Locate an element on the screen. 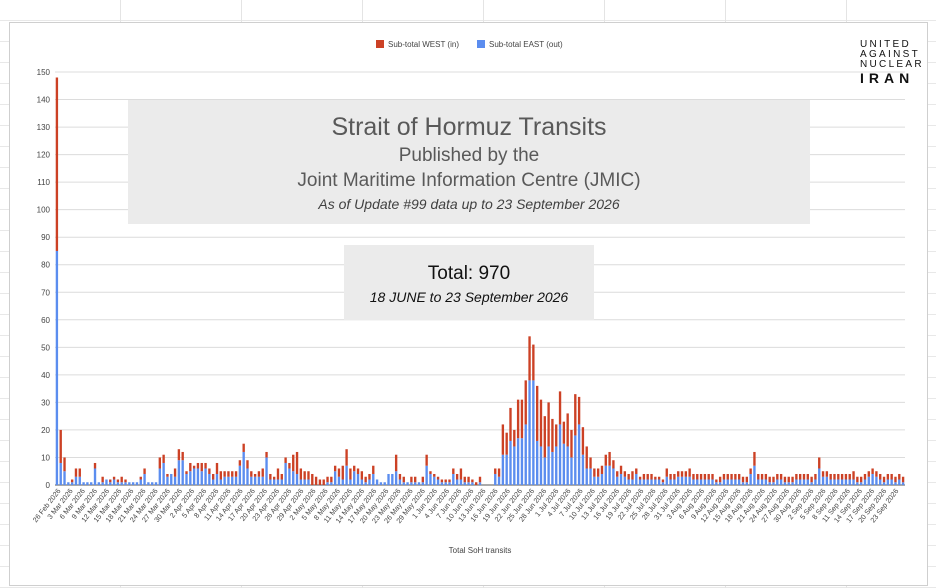 The height and width of the screenshot is (588, 936). y-tick-label: 10 is located at coordinates (45, 457).